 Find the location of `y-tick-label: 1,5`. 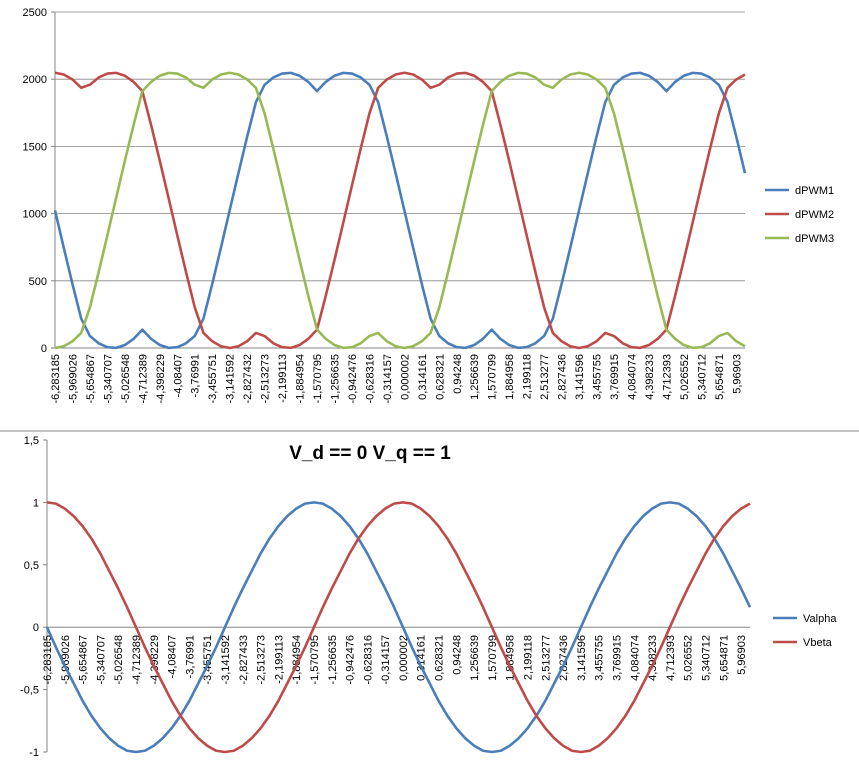

y-tick-label: 1,5 is located at coordinates (31, 441).